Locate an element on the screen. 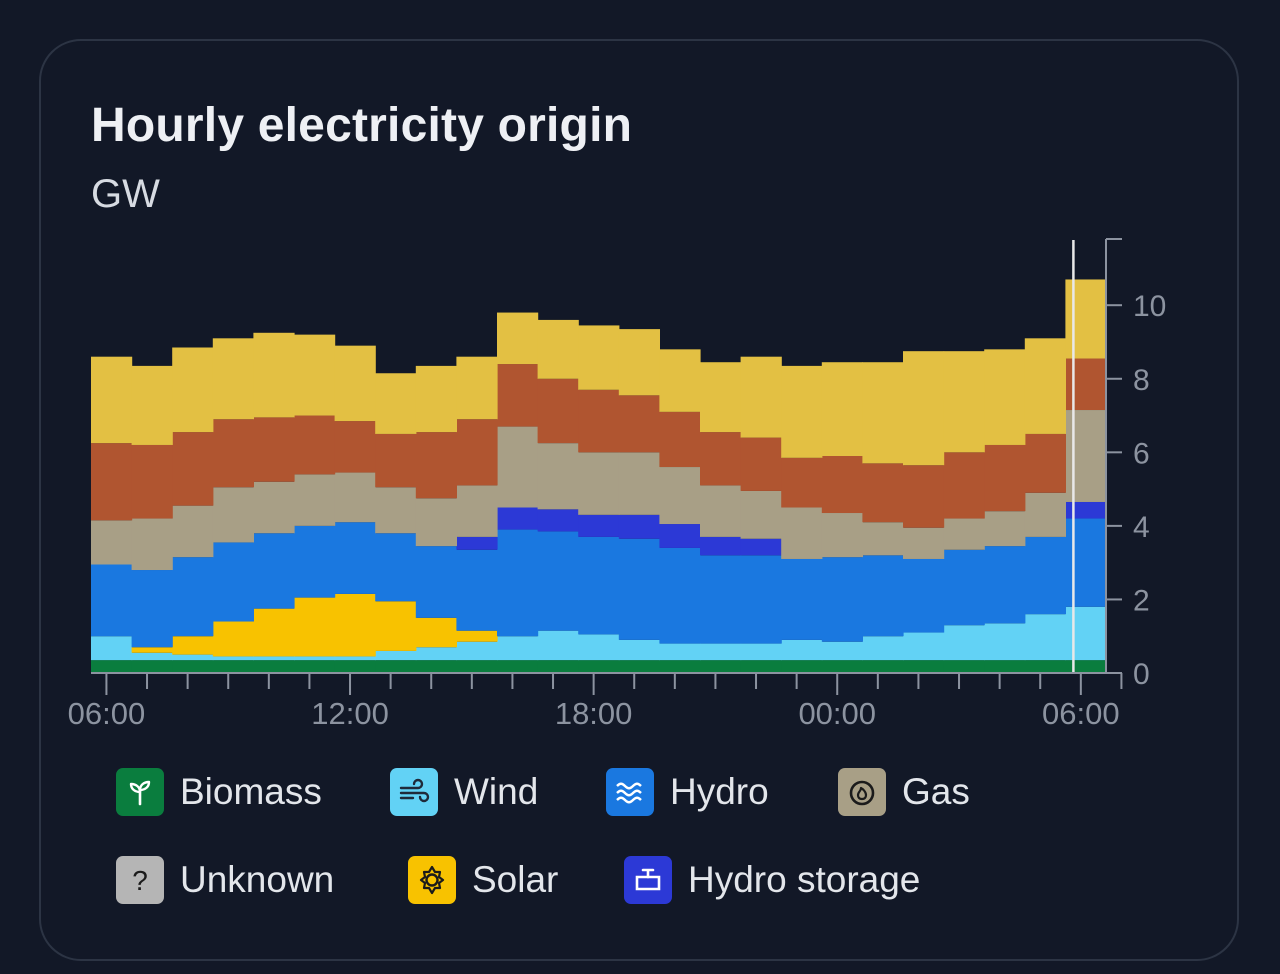  legend-item-hydro: Hydro is located at coordinates (687, 792).